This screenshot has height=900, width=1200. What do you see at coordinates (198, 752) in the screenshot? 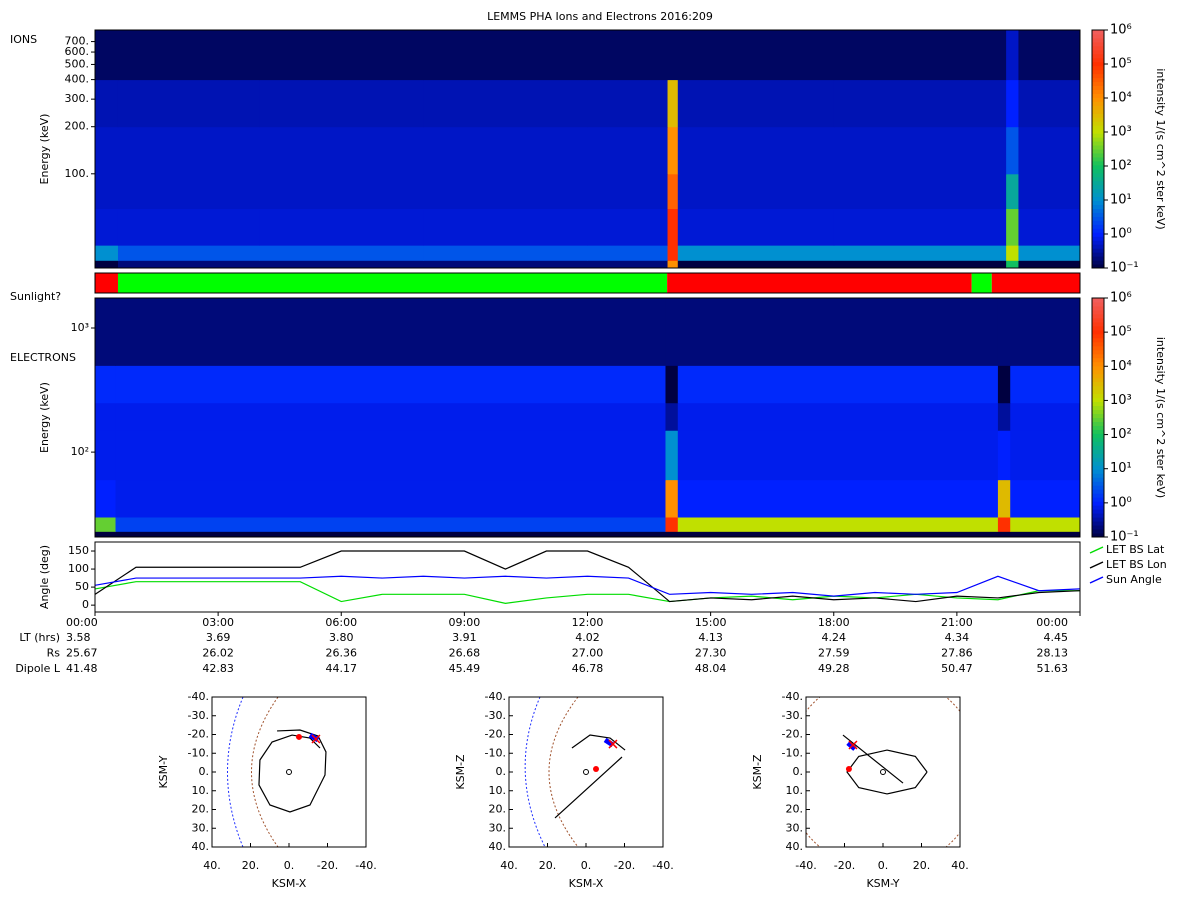
I see `y-tick-label: -10.` at bounding box center [198, 752].